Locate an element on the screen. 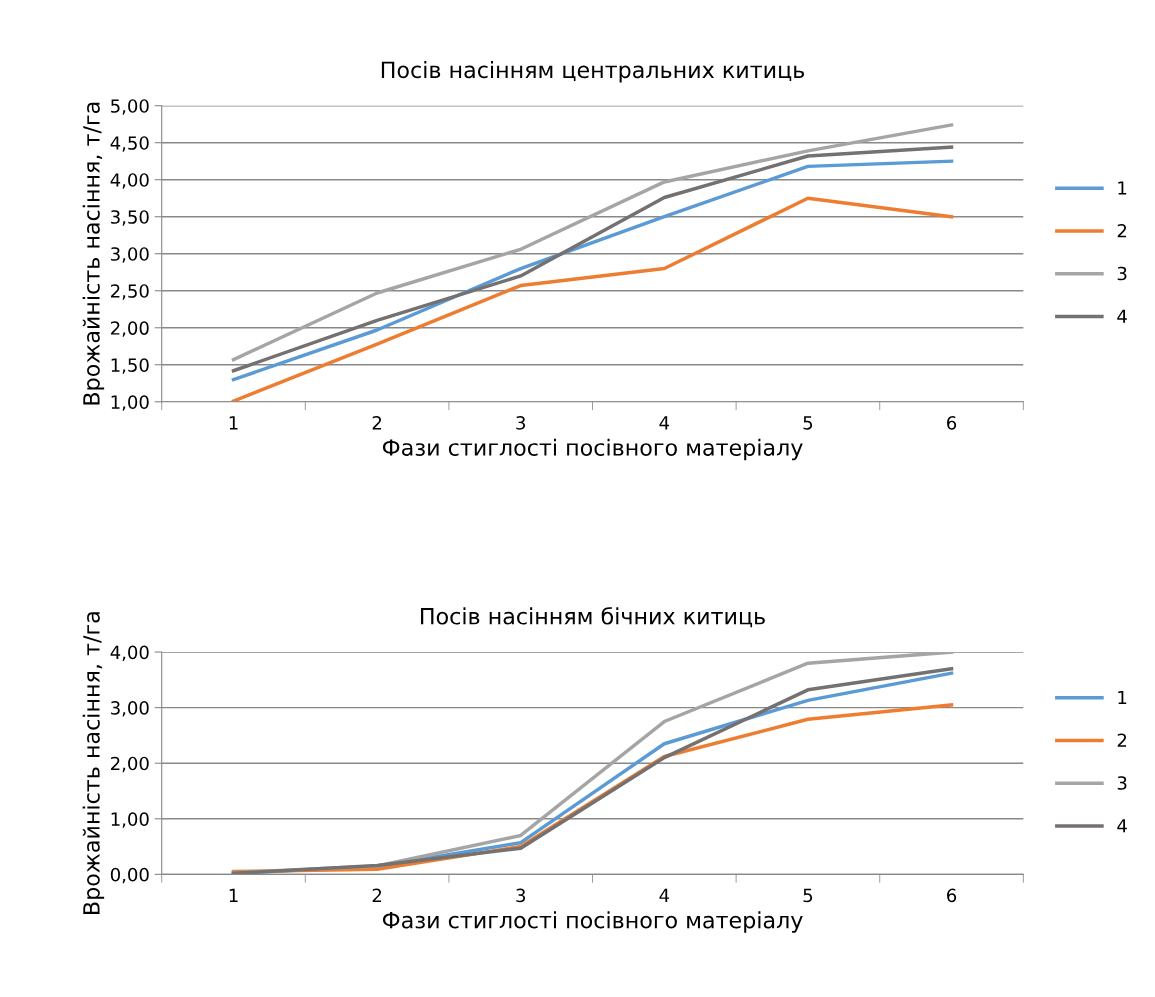 Image resolution: width=1155 pixels, height=997 pixels. y-tick-label: 3,50 is located at coordinates (130, 218).